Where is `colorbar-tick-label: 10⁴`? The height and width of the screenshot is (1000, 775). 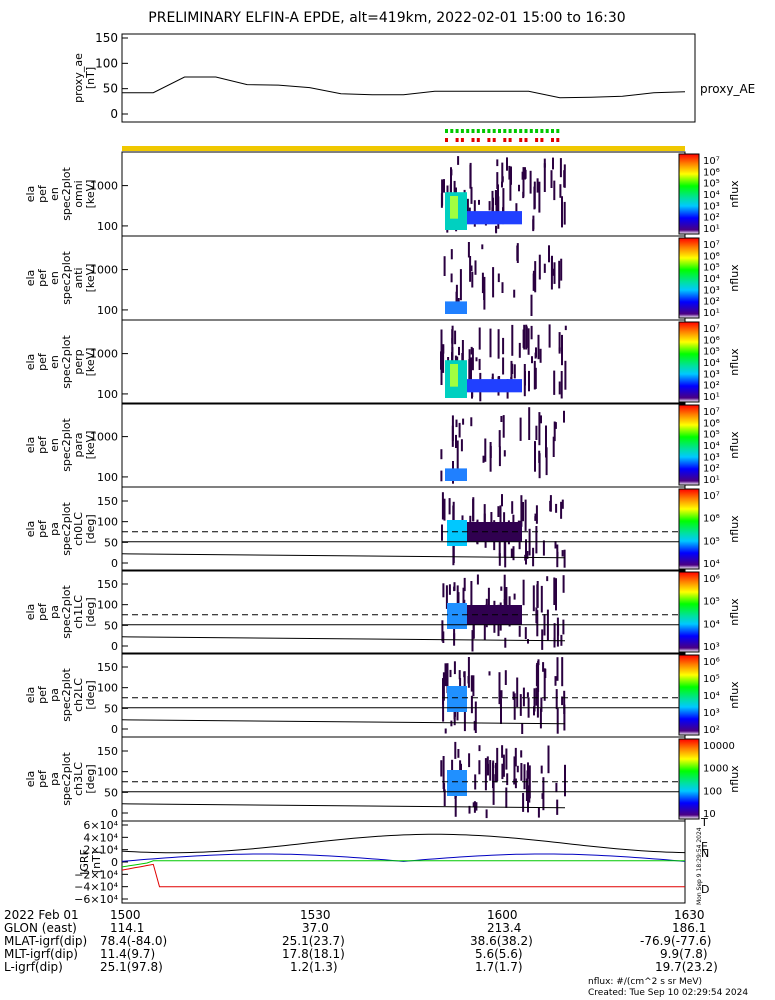 colorbar-tick-label: 10⁴ is located at coordinates (711, 624).